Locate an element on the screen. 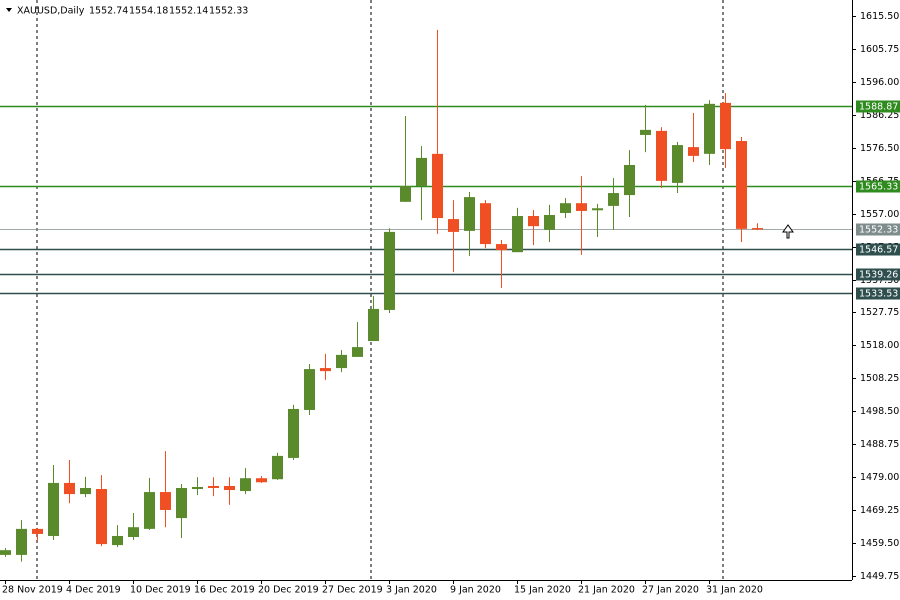  x-tick-label: 20 Dec 2019 is located at coordinates (288, 590).